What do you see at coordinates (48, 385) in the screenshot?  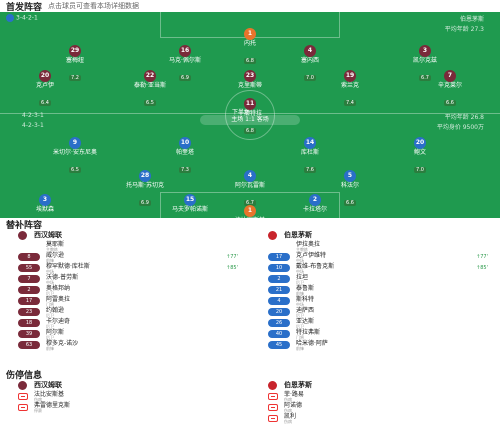 I see `home-injury-team-name: 西汉姆联` at bounding box center [48, 385].